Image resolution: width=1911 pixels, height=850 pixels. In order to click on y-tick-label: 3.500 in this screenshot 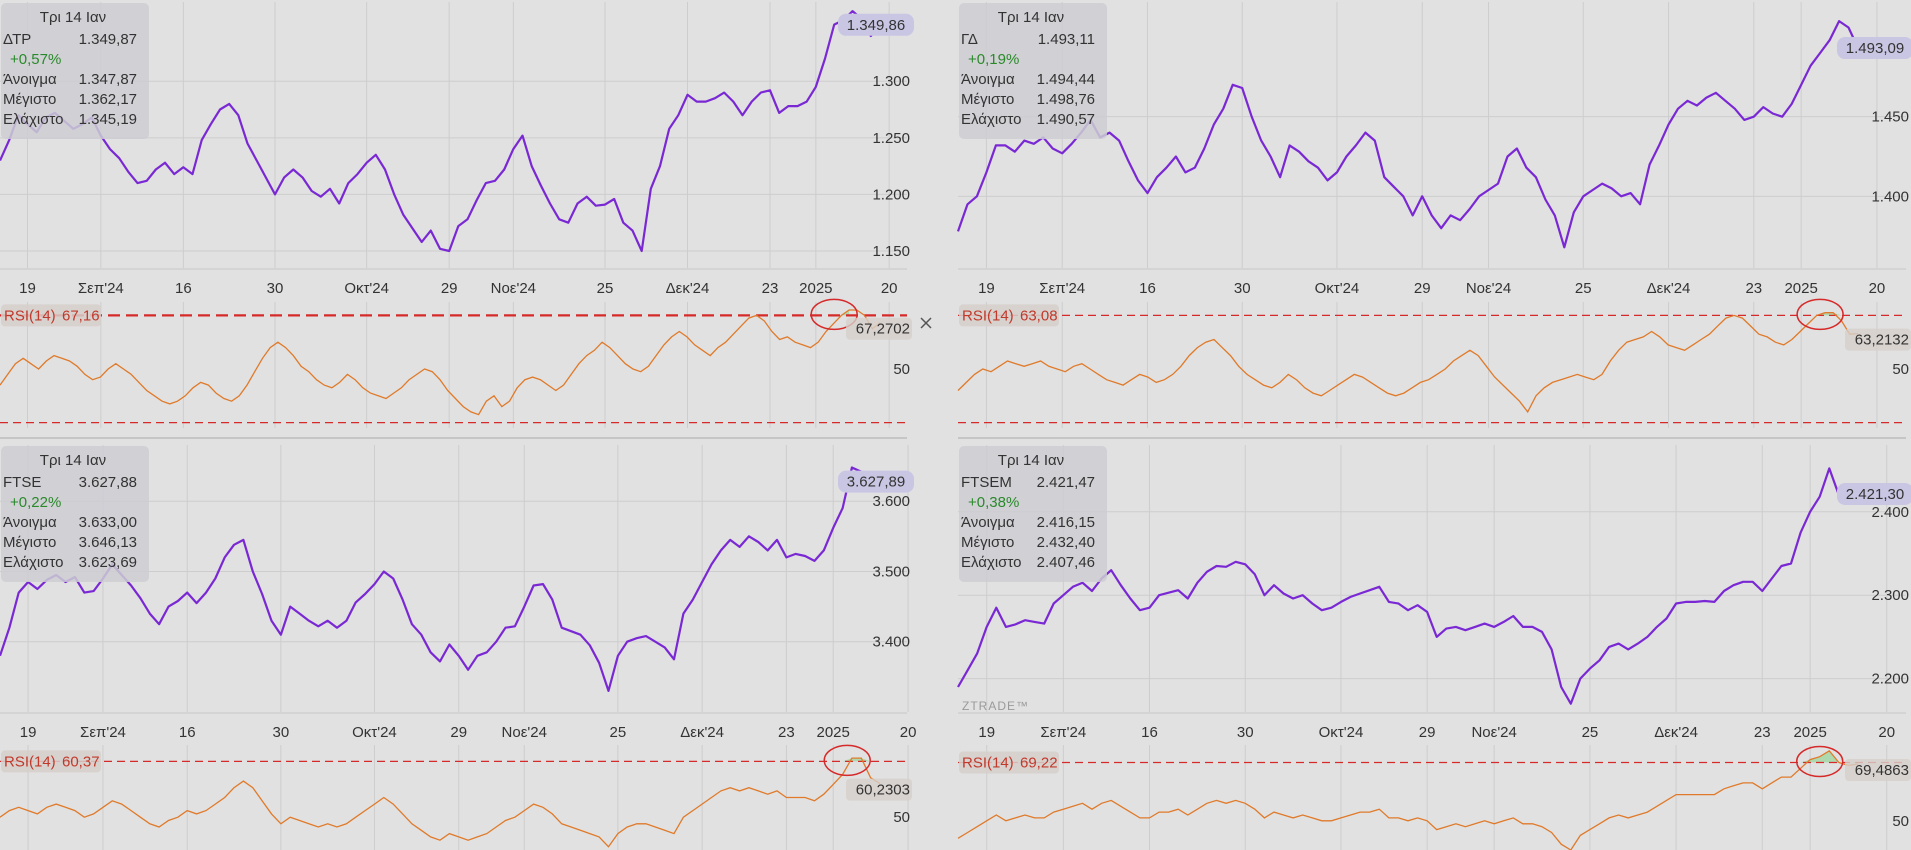, I will do `click(891, 571)`.